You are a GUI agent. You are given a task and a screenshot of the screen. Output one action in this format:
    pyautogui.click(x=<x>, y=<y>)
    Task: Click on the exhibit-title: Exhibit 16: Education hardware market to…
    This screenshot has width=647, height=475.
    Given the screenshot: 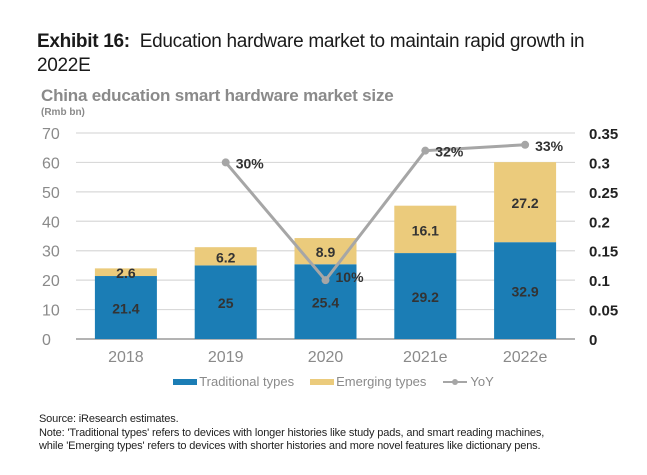 What is the action you would take?
    pyautogui.click(x=337, y=54)
    